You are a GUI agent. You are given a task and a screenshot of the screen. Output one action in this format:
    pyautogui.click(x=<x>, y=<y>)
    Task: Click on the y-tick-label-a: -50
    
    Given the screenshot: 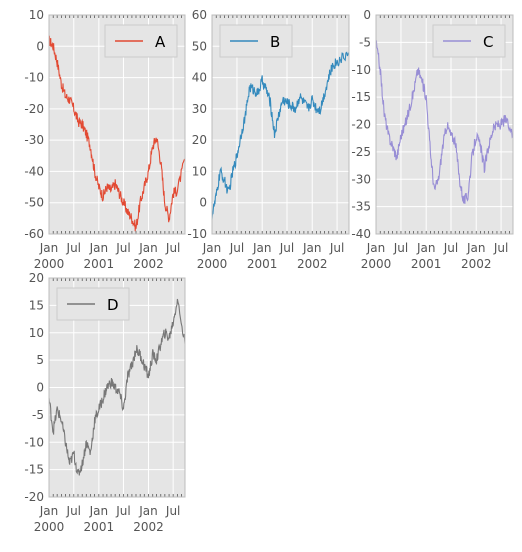 What is the action you would take?
    pyautogui.click(x=34, y=203)
    